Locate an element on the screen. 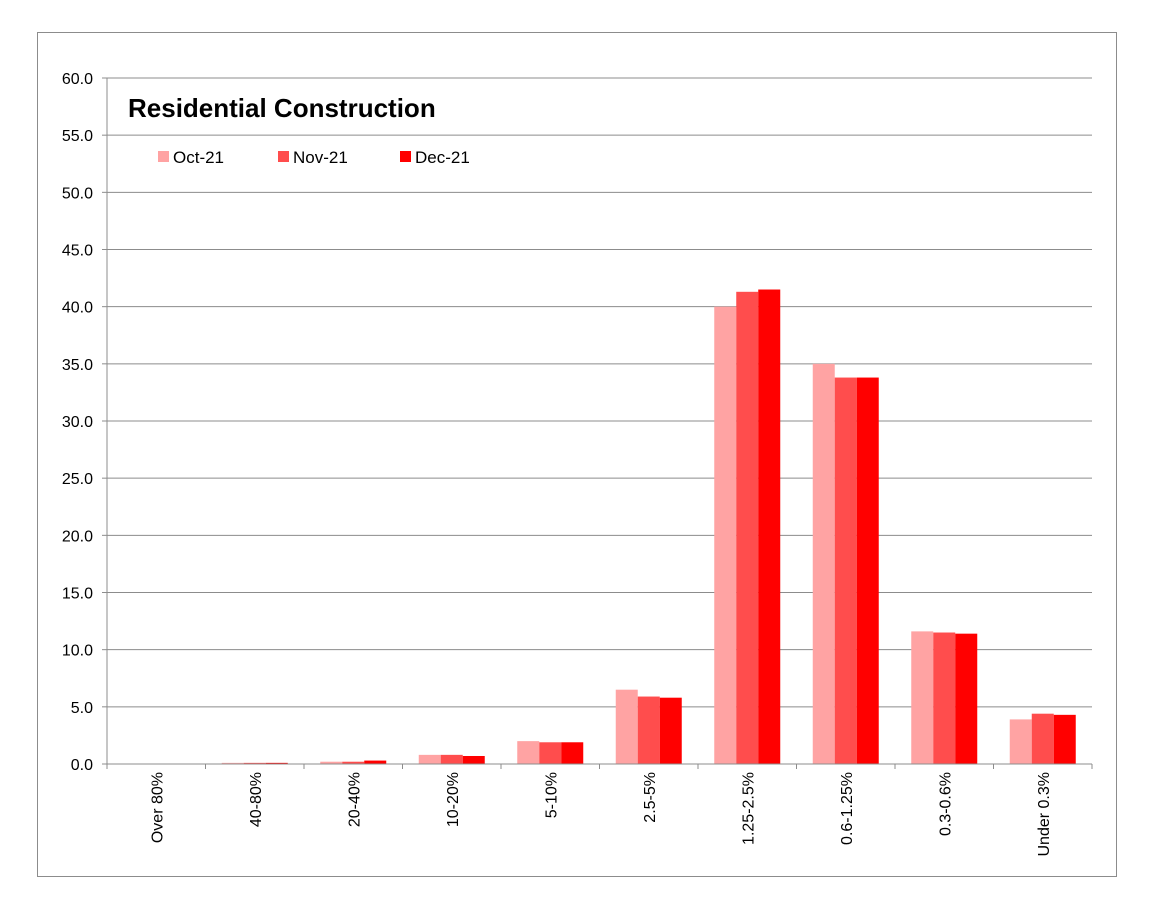  y-tick-label: 45.0 is located at coordinates (77, 251).